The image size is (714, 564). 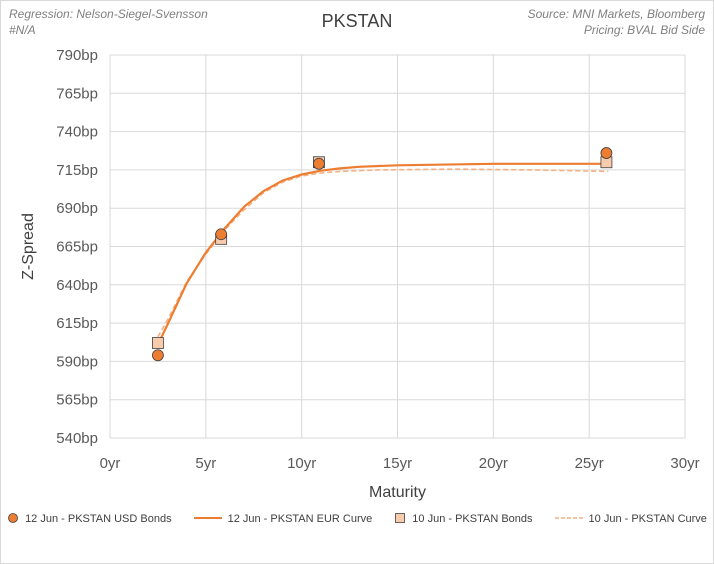 I want to click on legend-item: 12 Jun - PKSTAN EUR Curve, so click(x=283, y=519).